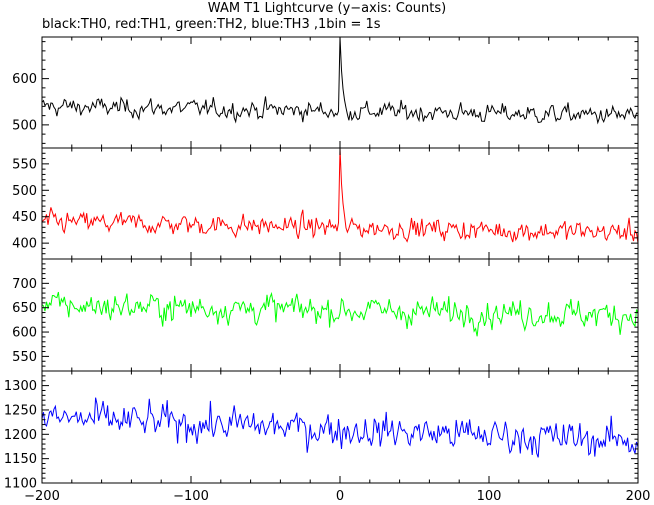 This screenshot has width=654, height=505. I want to click on x-tick-label: −200, so click(42, 496).